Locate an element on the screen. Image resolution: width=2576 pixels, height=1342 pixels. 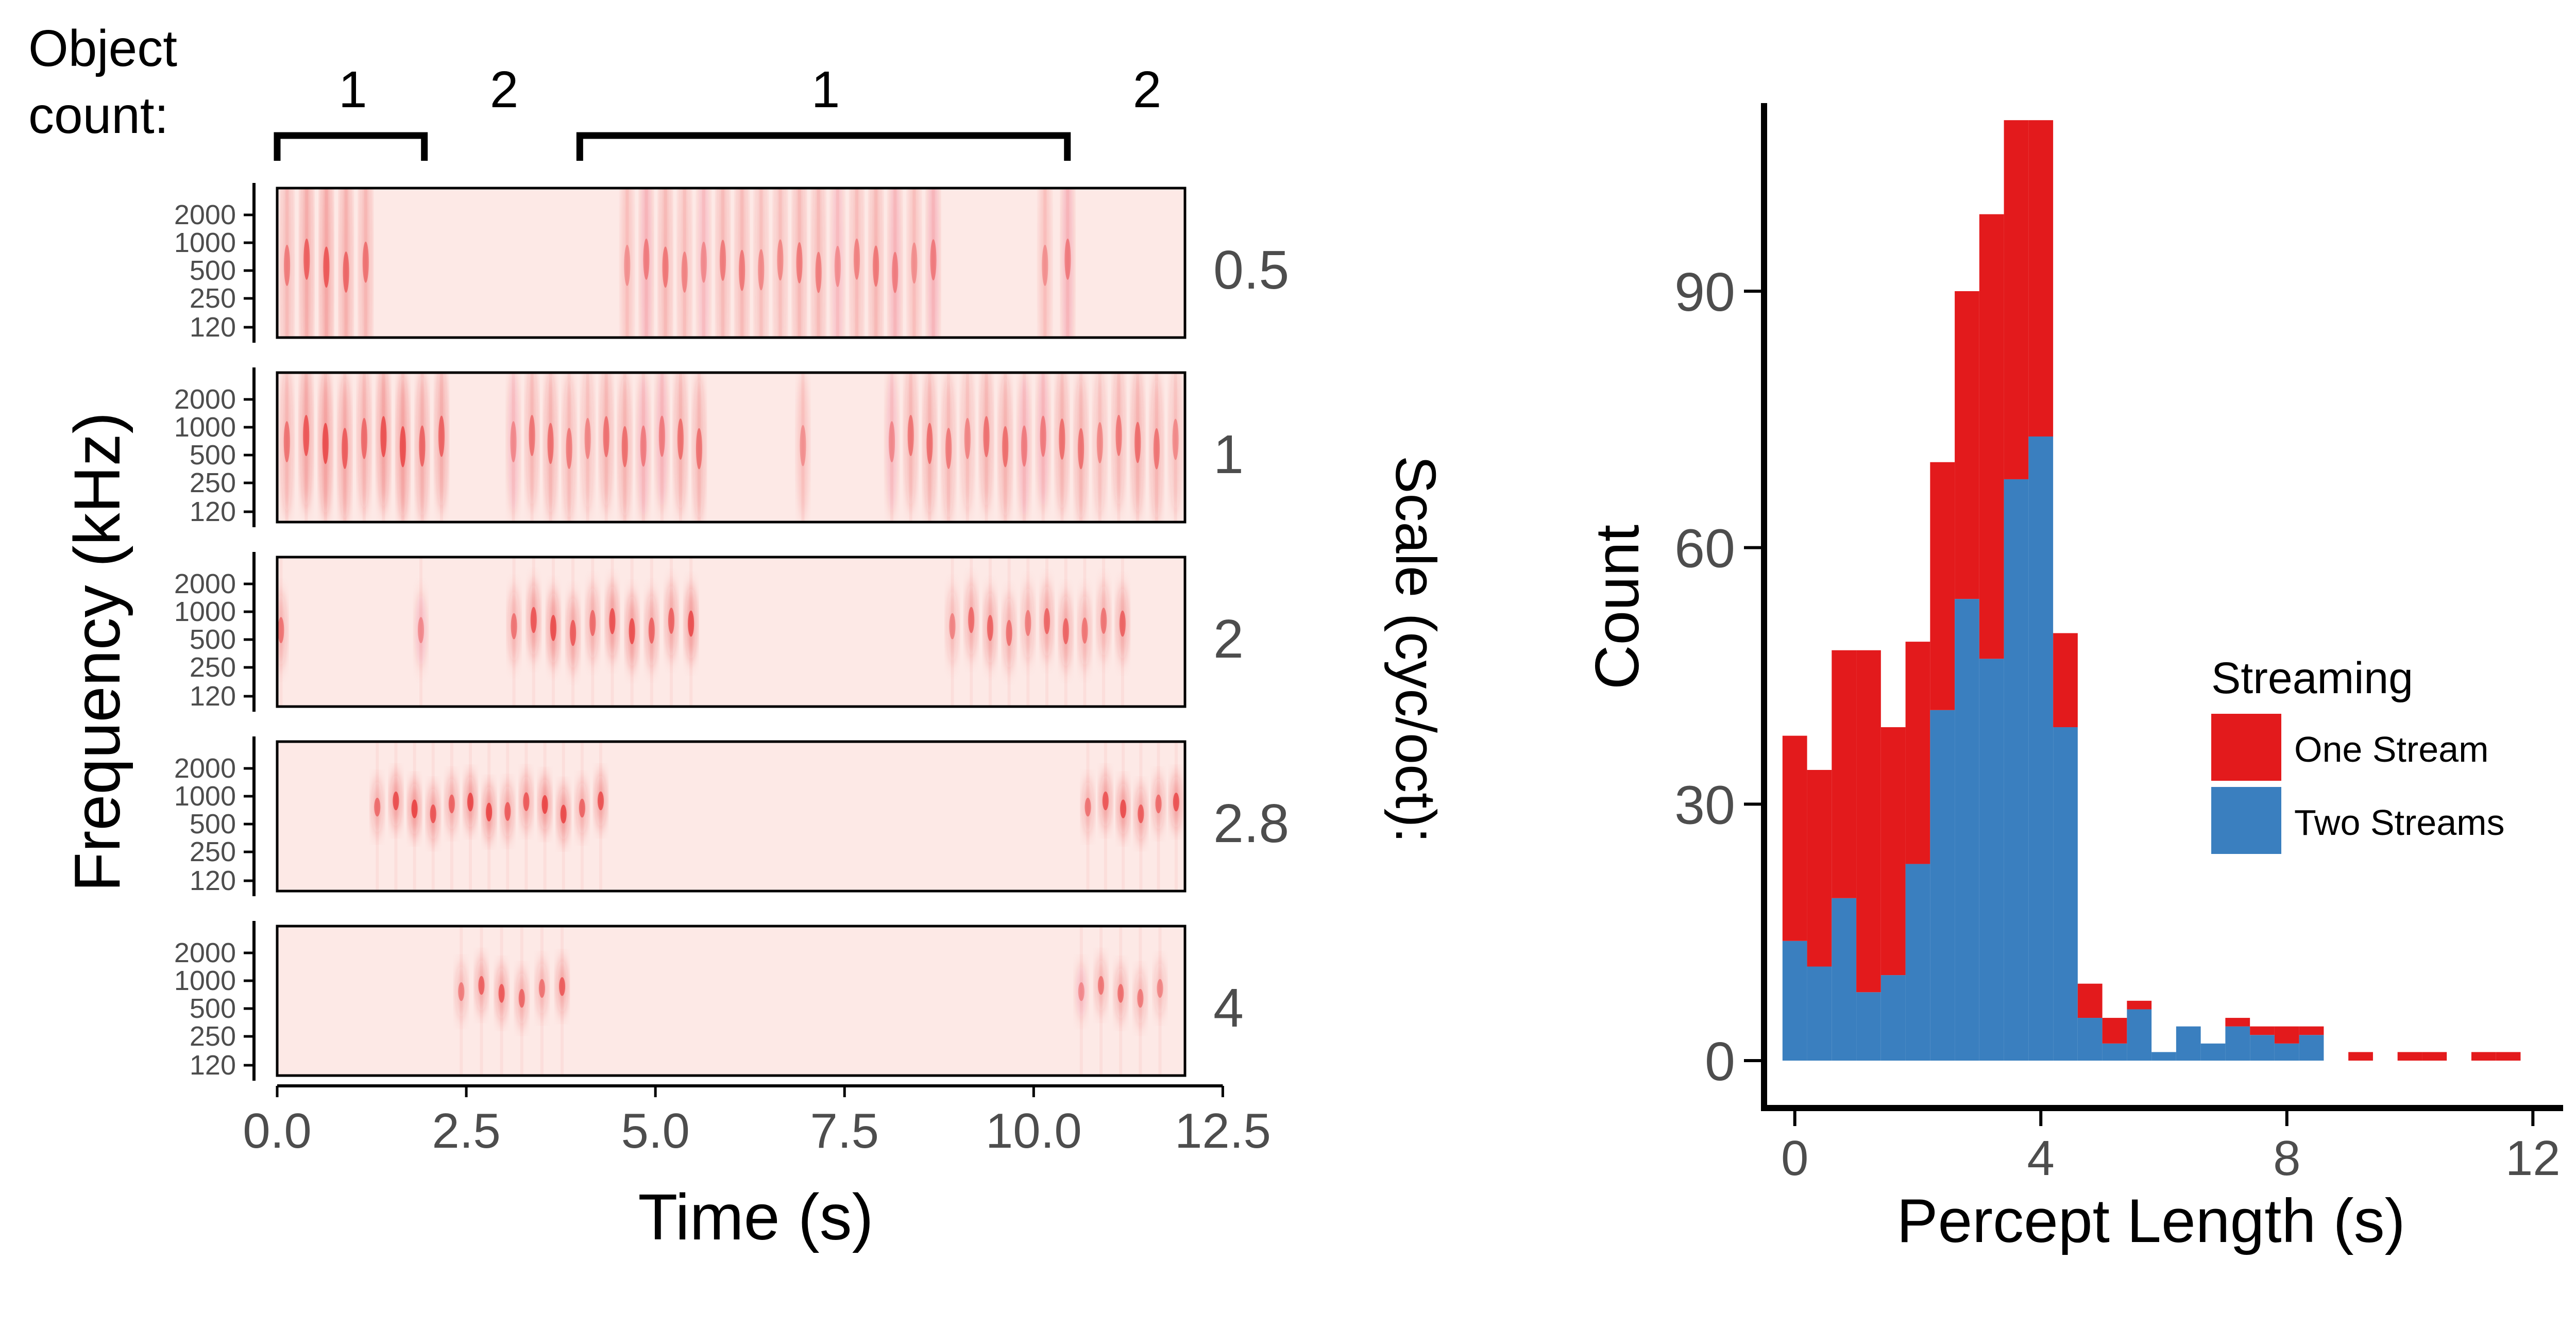
legend-swatch-one-stream is located at coordinates (2246, 747).